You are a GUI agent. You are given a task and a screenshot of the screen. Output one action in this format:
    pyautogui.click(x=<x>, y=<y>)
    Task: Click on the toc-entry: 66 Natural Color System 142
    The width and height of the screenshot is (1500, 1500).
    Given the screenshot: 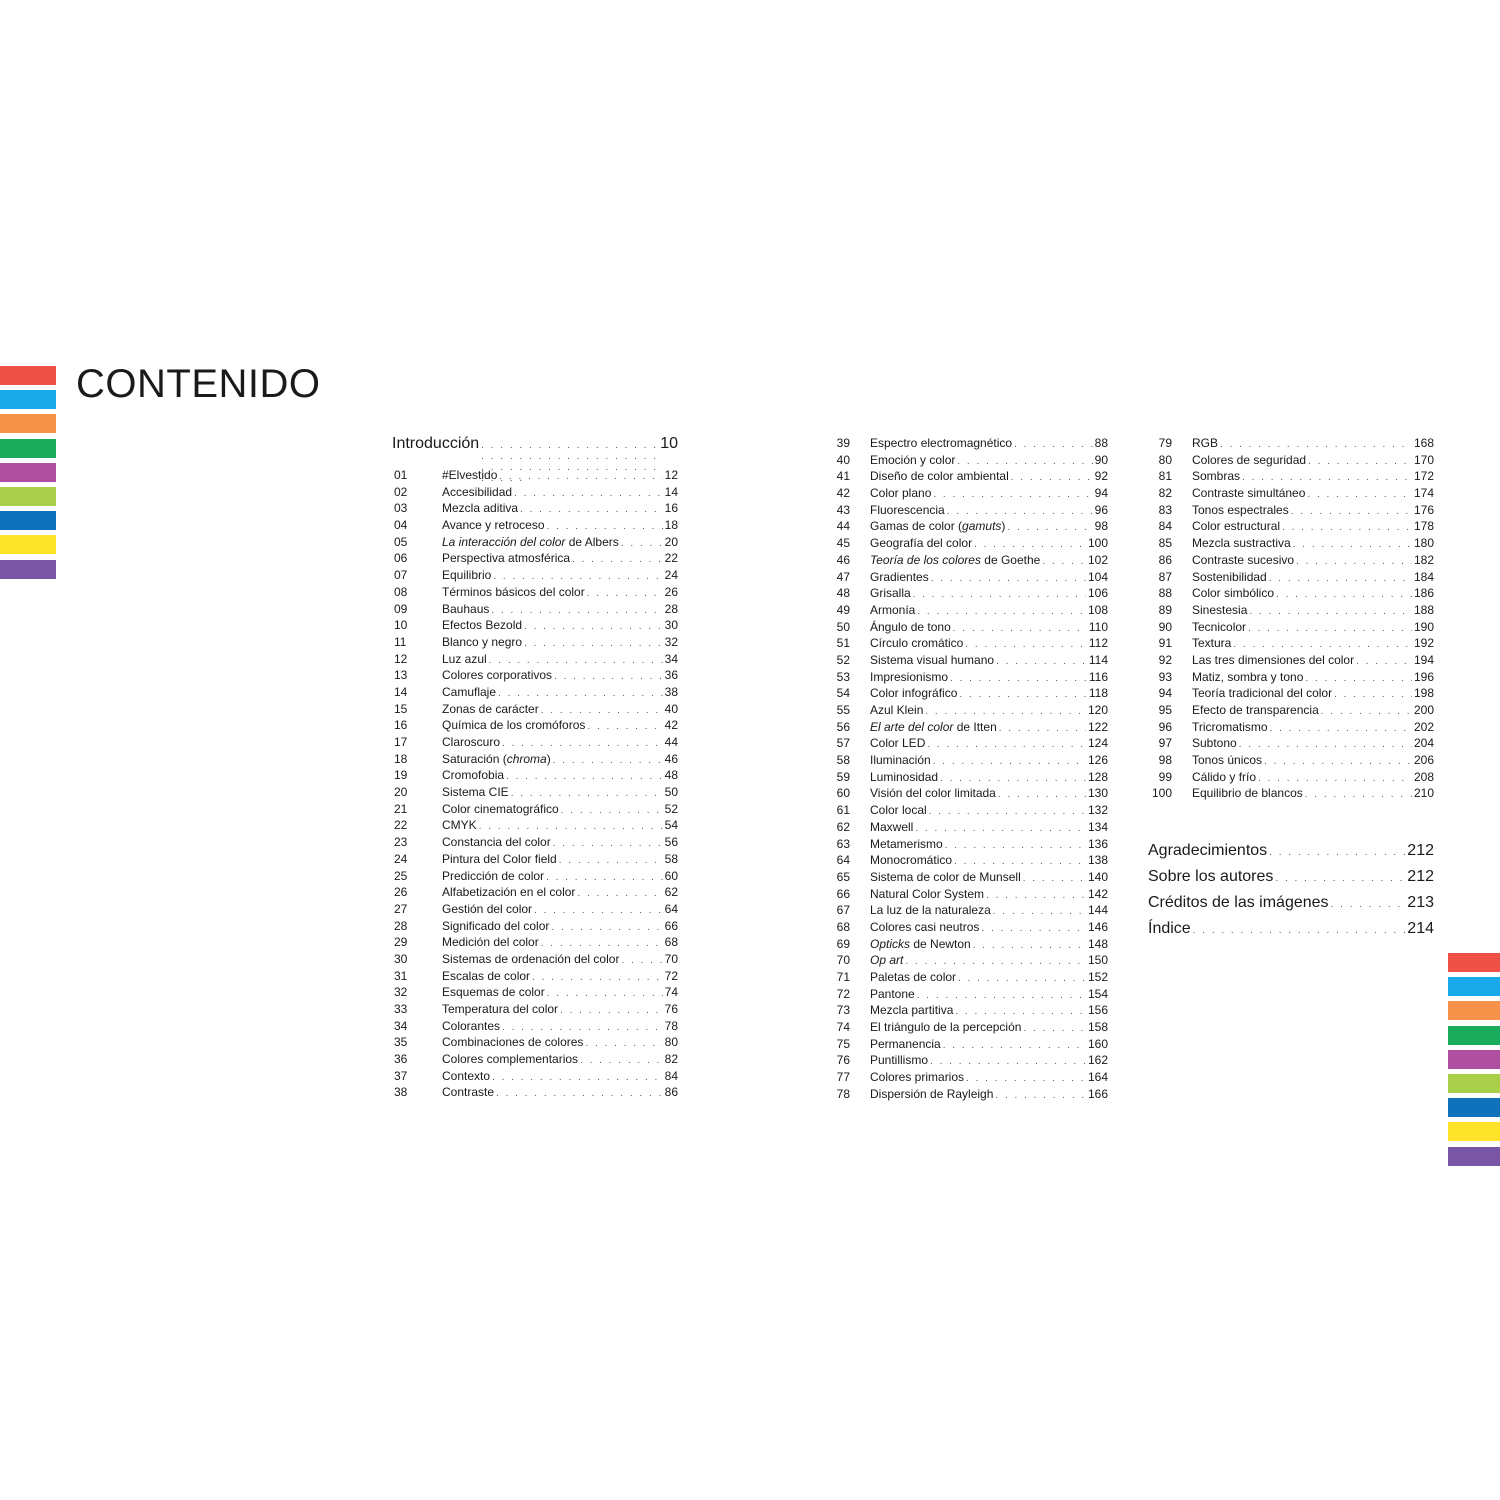 What is the action you would take?
    pyautogui.click(x=967, y=894)
    